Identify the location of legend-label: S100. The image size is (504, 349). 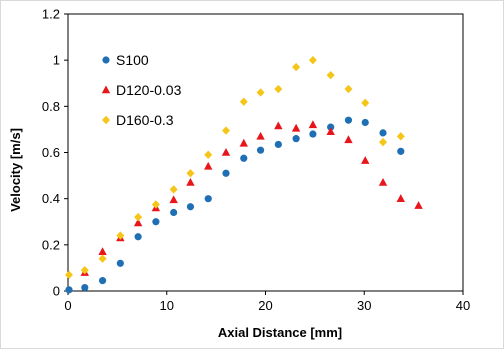
(132, 60).